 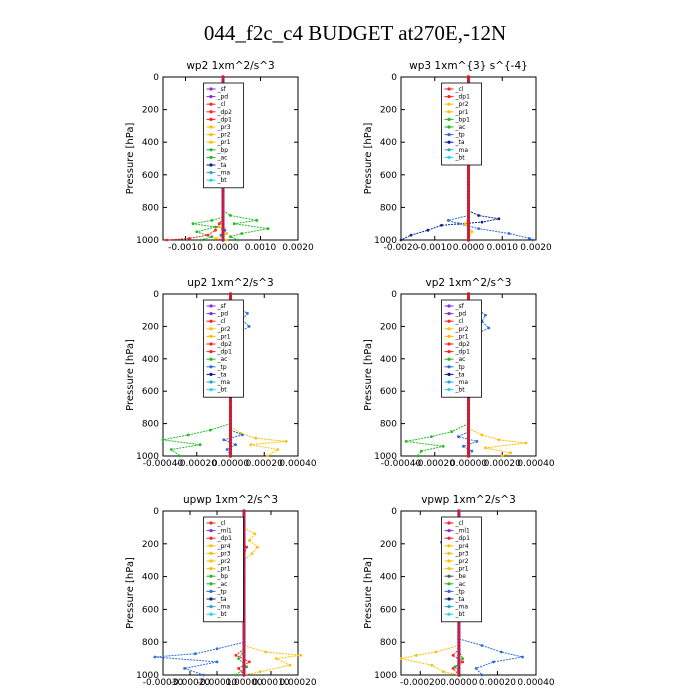 What do you see at coordinates (535, 683) in the screenshot?
I see `x-tick-label: 0.00040` at bounding box center [535, 683].